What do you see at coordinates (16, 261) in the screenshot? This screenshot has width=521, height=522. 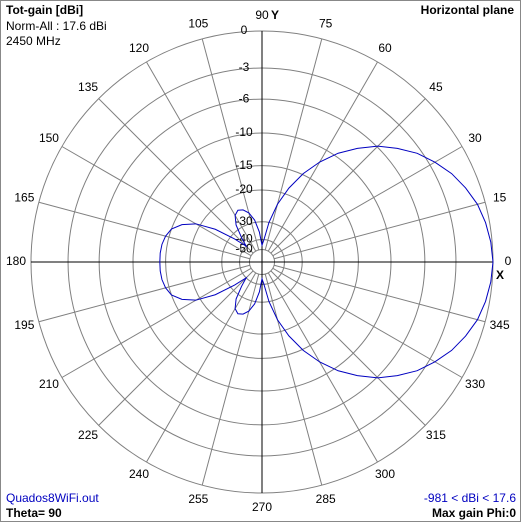 I see `angle-tick-label: 180` at bounding box center [16, 261].